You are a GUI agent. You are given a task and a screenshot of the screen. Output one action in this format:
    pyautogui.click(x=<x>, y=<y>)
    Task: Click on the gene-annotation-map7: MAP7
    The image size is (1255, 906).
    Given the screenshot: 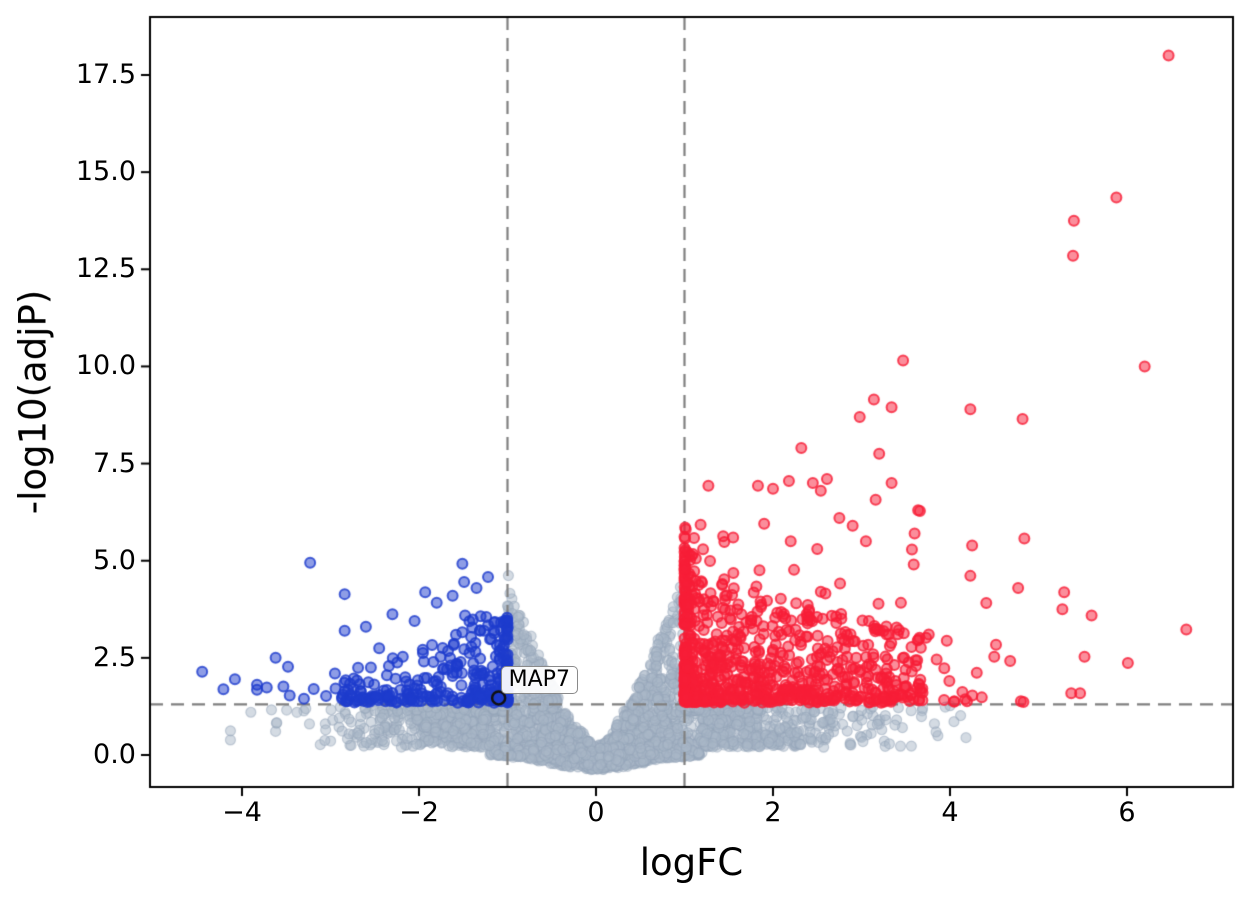 What is the action you would take?
    pyautogui.click(x=539, y=679)
    